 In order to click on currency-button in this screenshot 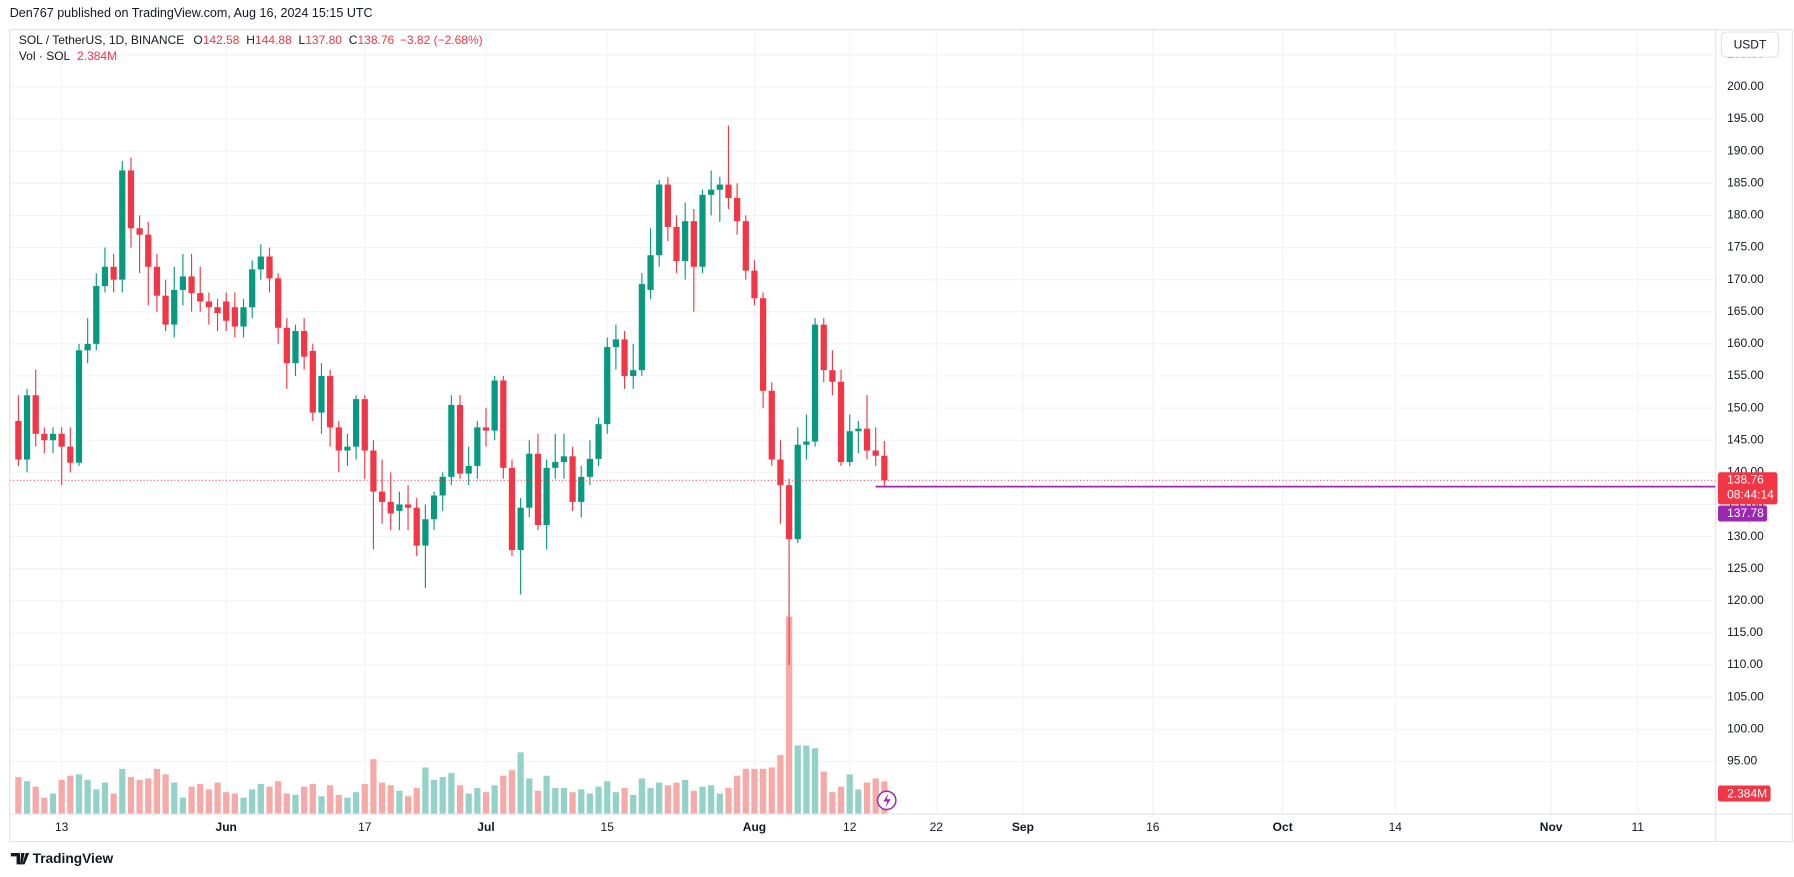, I will do `click(1750, 44)`.